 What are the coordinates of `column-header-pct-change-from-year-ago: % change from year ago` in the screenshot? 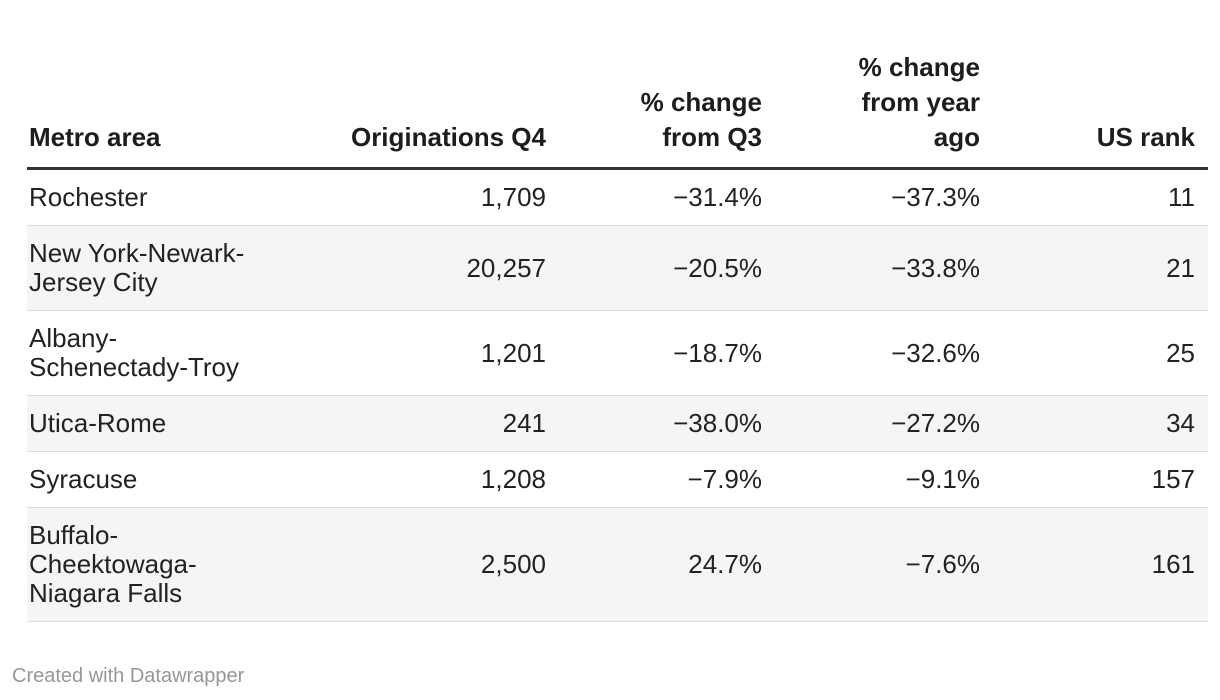 It's located at (871, 85).